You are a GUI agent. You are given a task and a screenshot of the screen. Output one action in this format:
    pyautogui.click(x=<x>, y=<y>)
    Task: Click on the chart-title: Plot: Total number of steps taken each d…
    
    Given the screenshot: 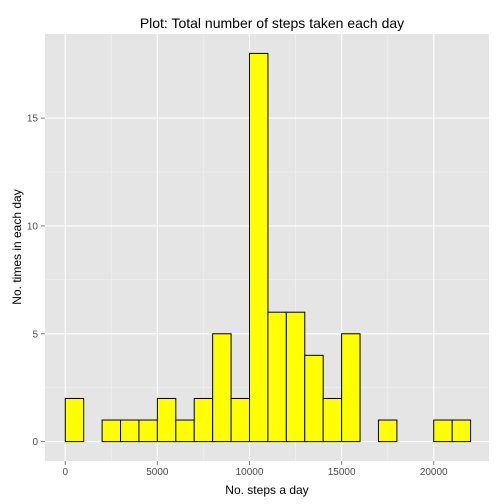 What is the action you would take?
    pyautogui.click(x=272, y=23)
    